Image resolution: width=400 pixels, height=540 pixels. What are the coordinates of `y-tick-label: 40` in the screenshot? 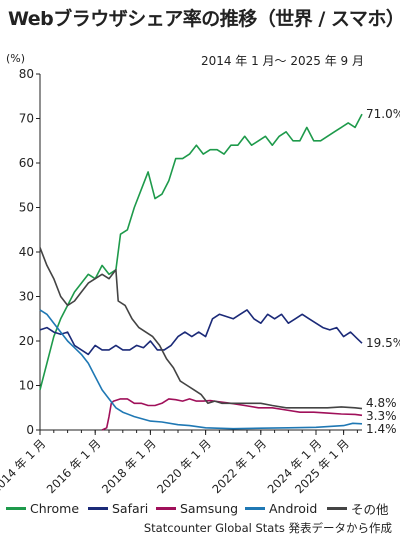 It's located at (26, 252).